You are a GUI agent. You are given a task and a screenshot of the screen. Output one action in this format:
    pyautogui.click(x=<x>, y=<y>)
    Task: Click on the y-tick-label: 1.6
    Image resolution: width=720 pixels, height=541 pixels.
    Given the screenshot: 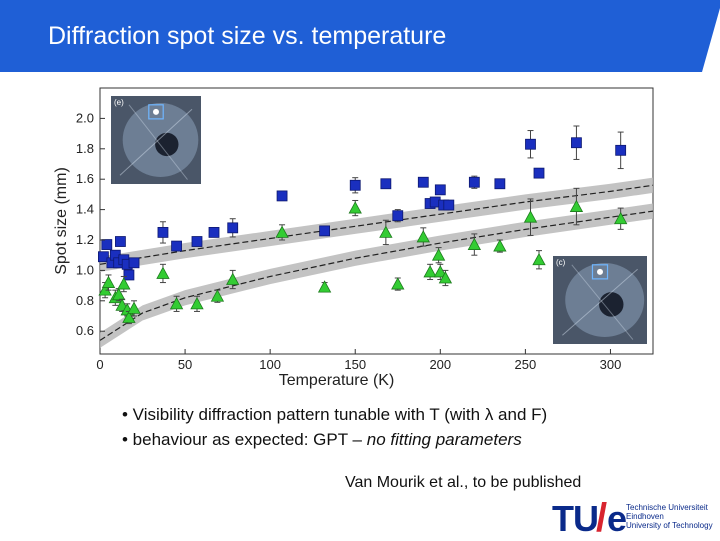 What is the action you would take?
    pyautogui.click(x=85, y=178)
    